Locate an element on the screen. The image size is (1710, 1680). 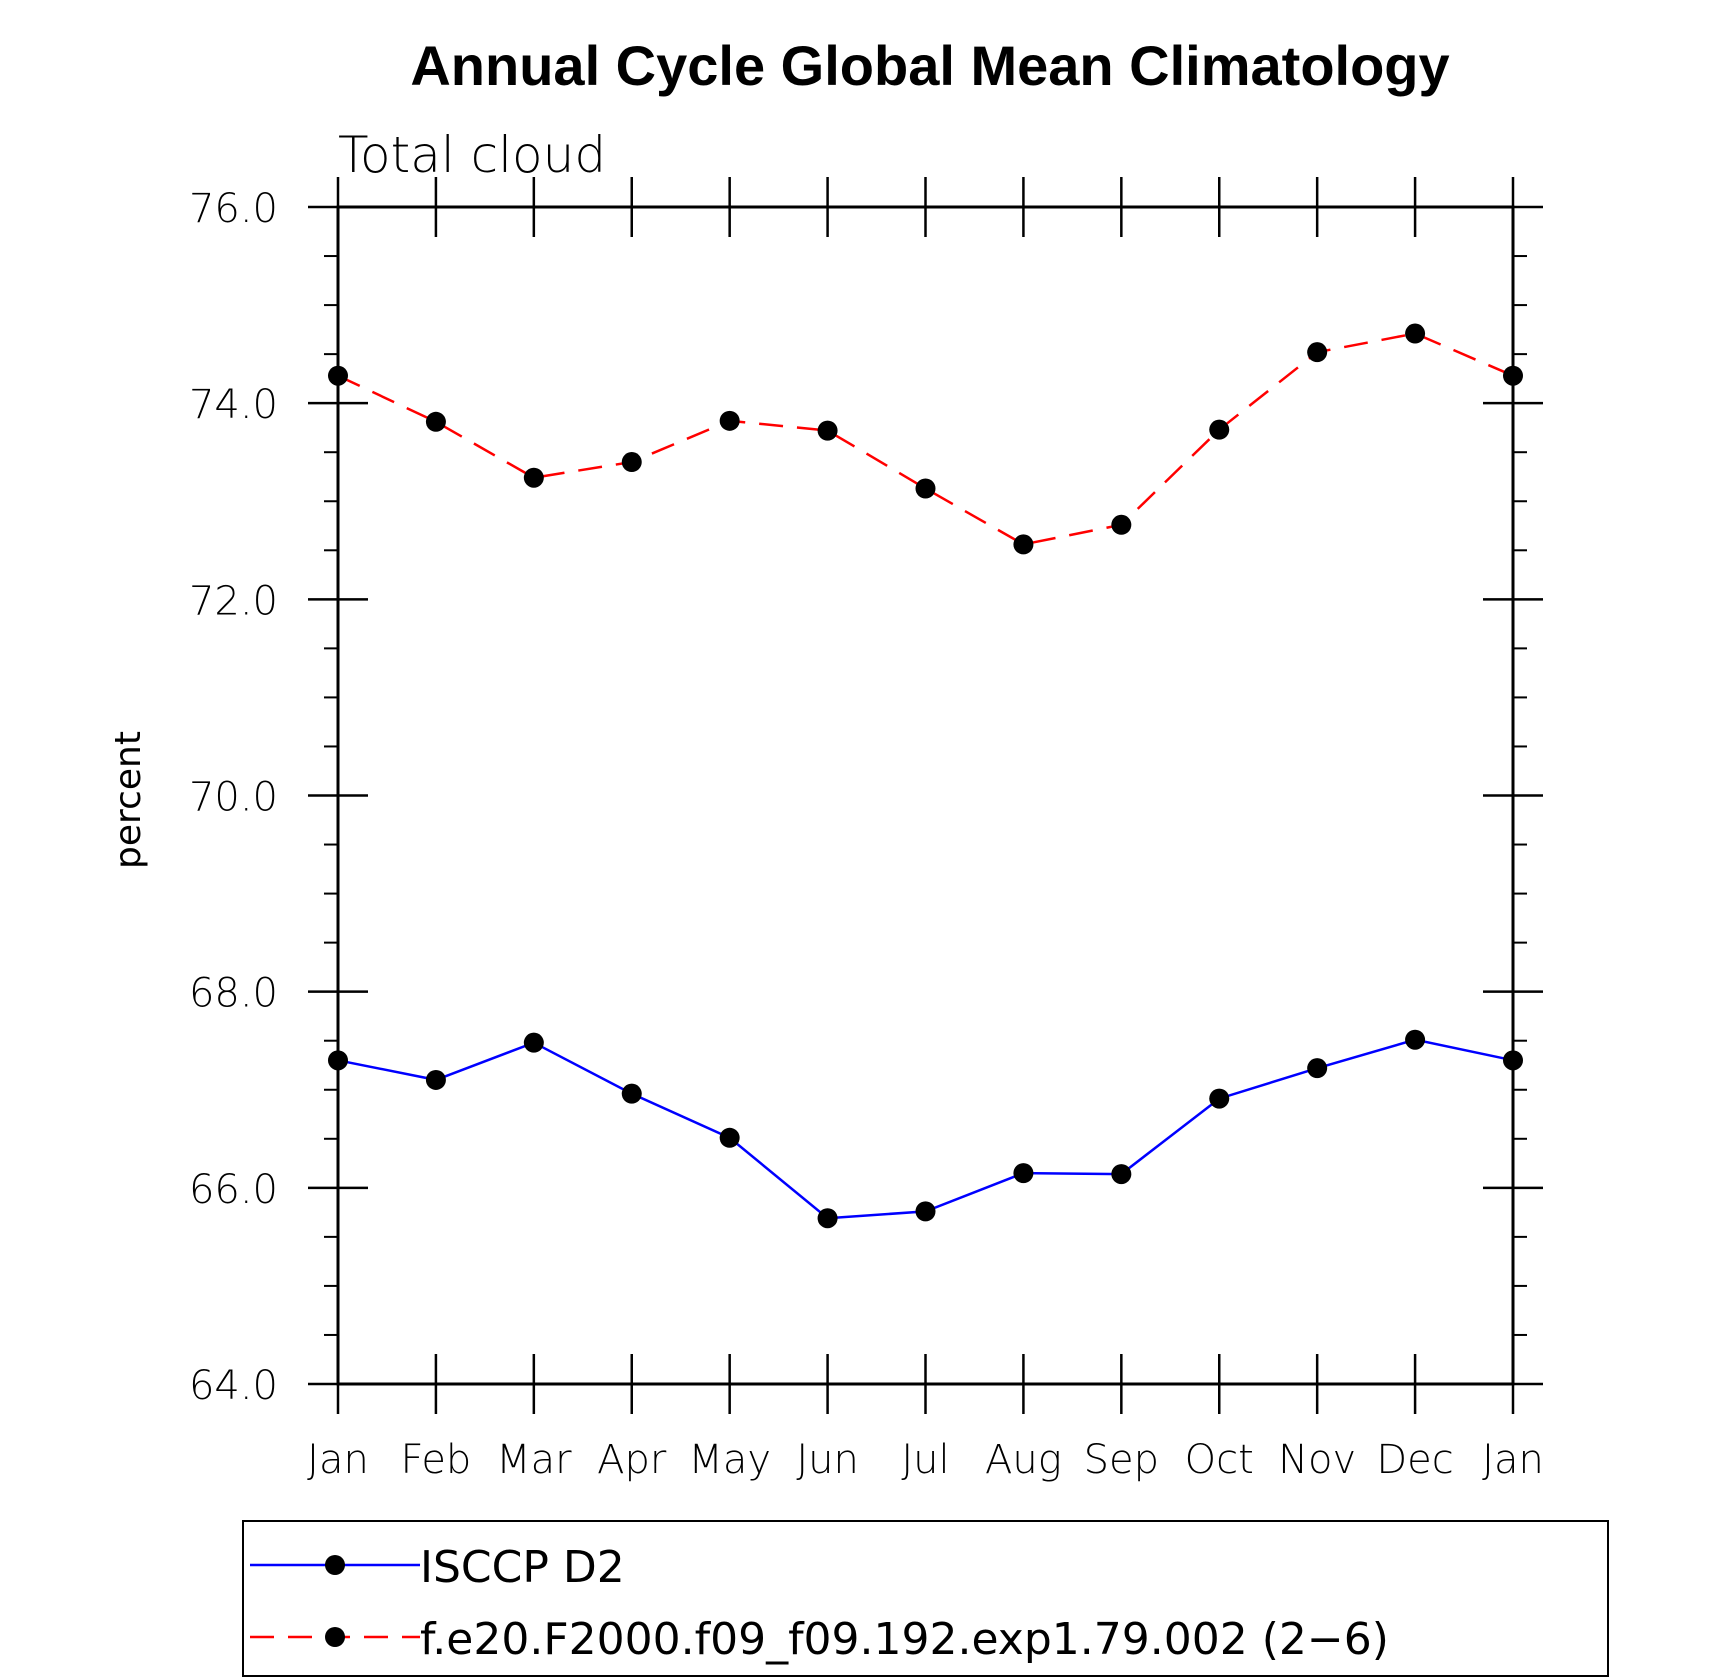
x-tick-label: May is located at coordinates (729, 1460).